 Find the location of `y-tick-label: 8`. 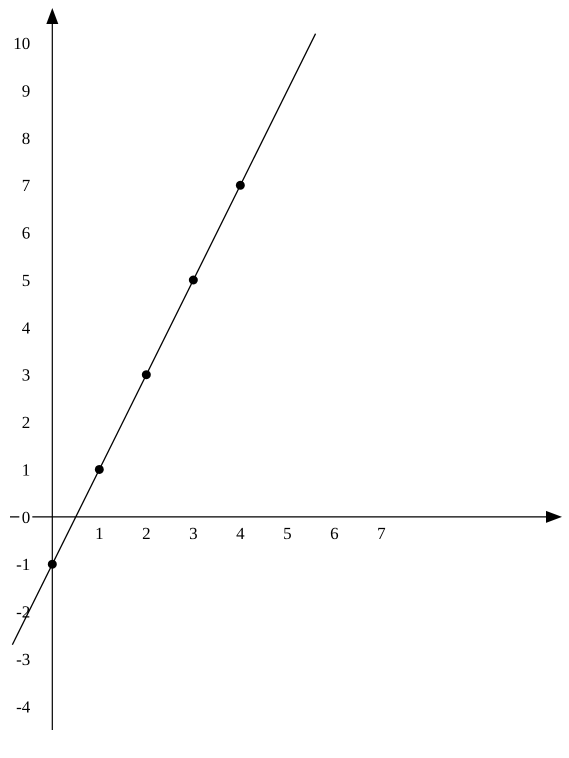

y-tick-label: 8 is located at coordinates (26, 138).